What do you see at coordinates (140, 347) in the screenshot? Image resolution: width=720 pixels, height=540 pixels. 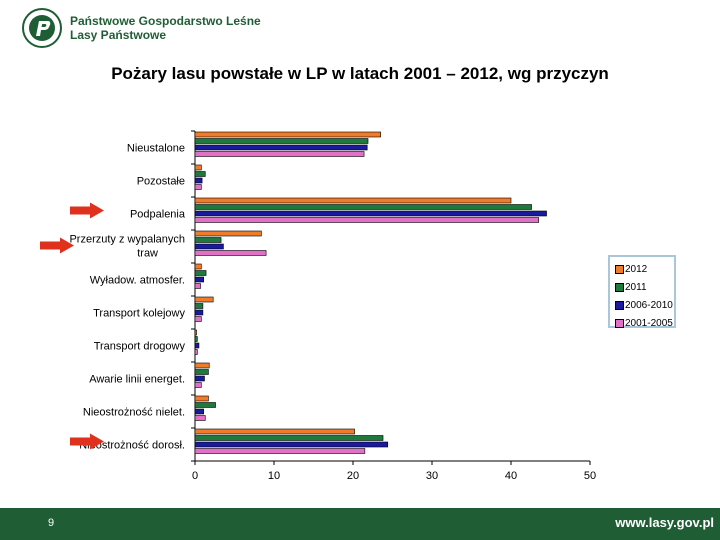 I see `category-label: Transport drogowy` at bounding box center [140, 347].